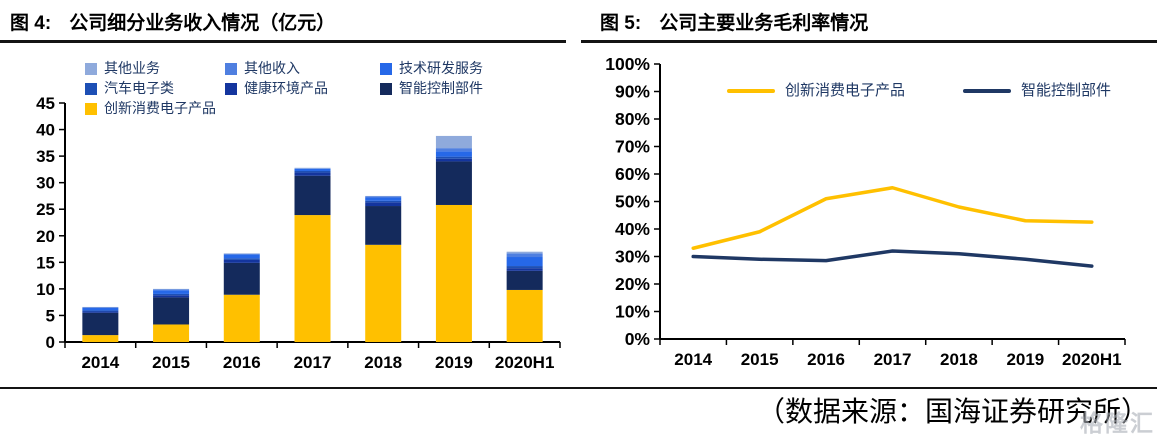  Describe the element at coordinates (155, 68) in the screenshot. I see `legend-item: 其他业务` at that location.